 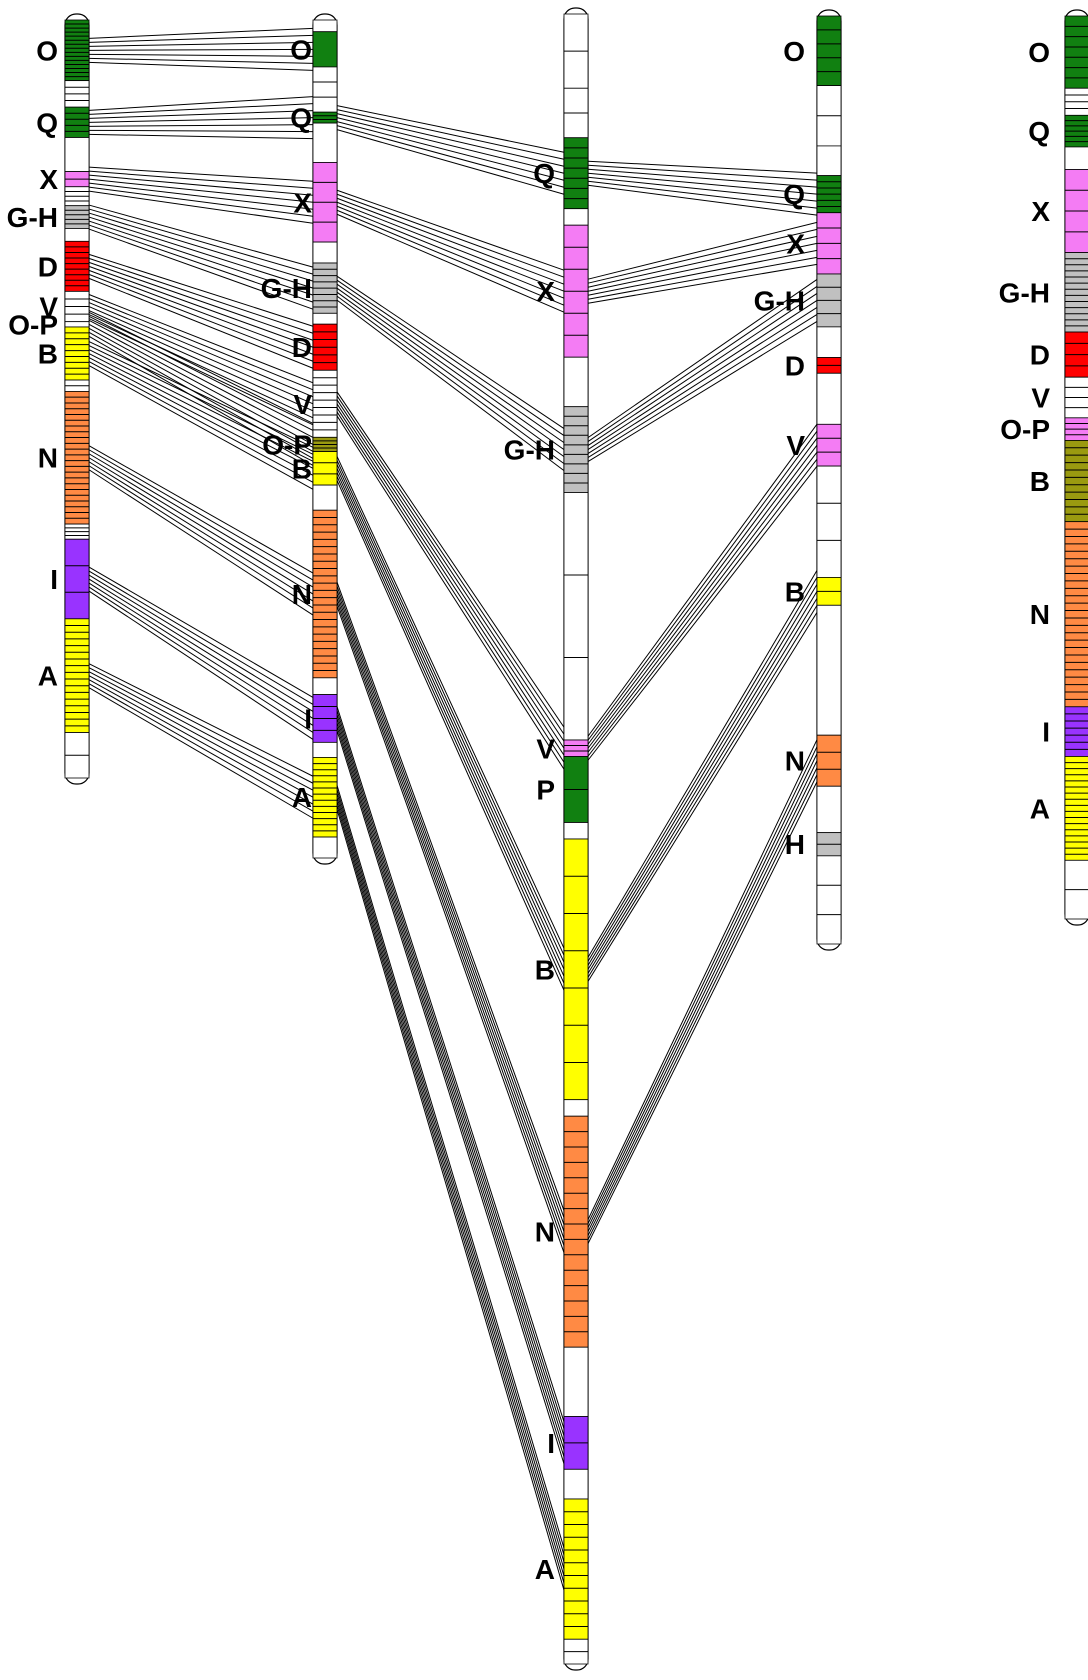 What do you see at coordinates (795, 445) in the screenshot?
I see `chr-4-label: V` at bounding box center [795, 445].